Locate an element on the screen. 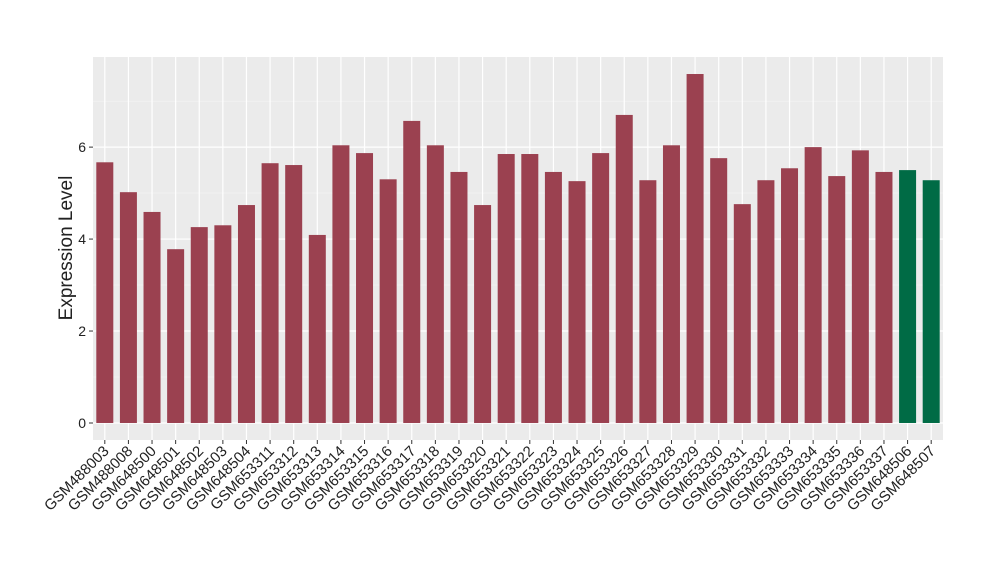  y-axis-label: Expression Level is located at coordinates (66, 248).